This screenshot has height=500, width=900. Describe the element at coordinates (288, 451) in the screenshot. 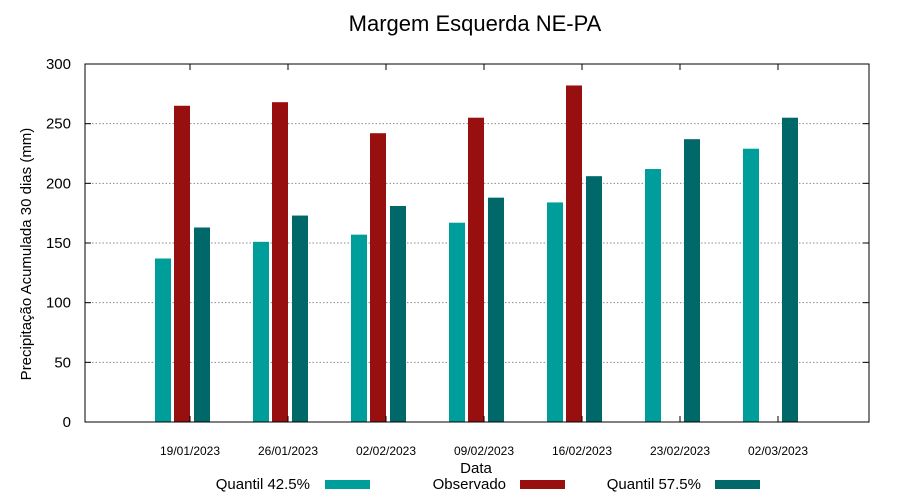

I see `x-tick-label: 26/01/2023` at that location.